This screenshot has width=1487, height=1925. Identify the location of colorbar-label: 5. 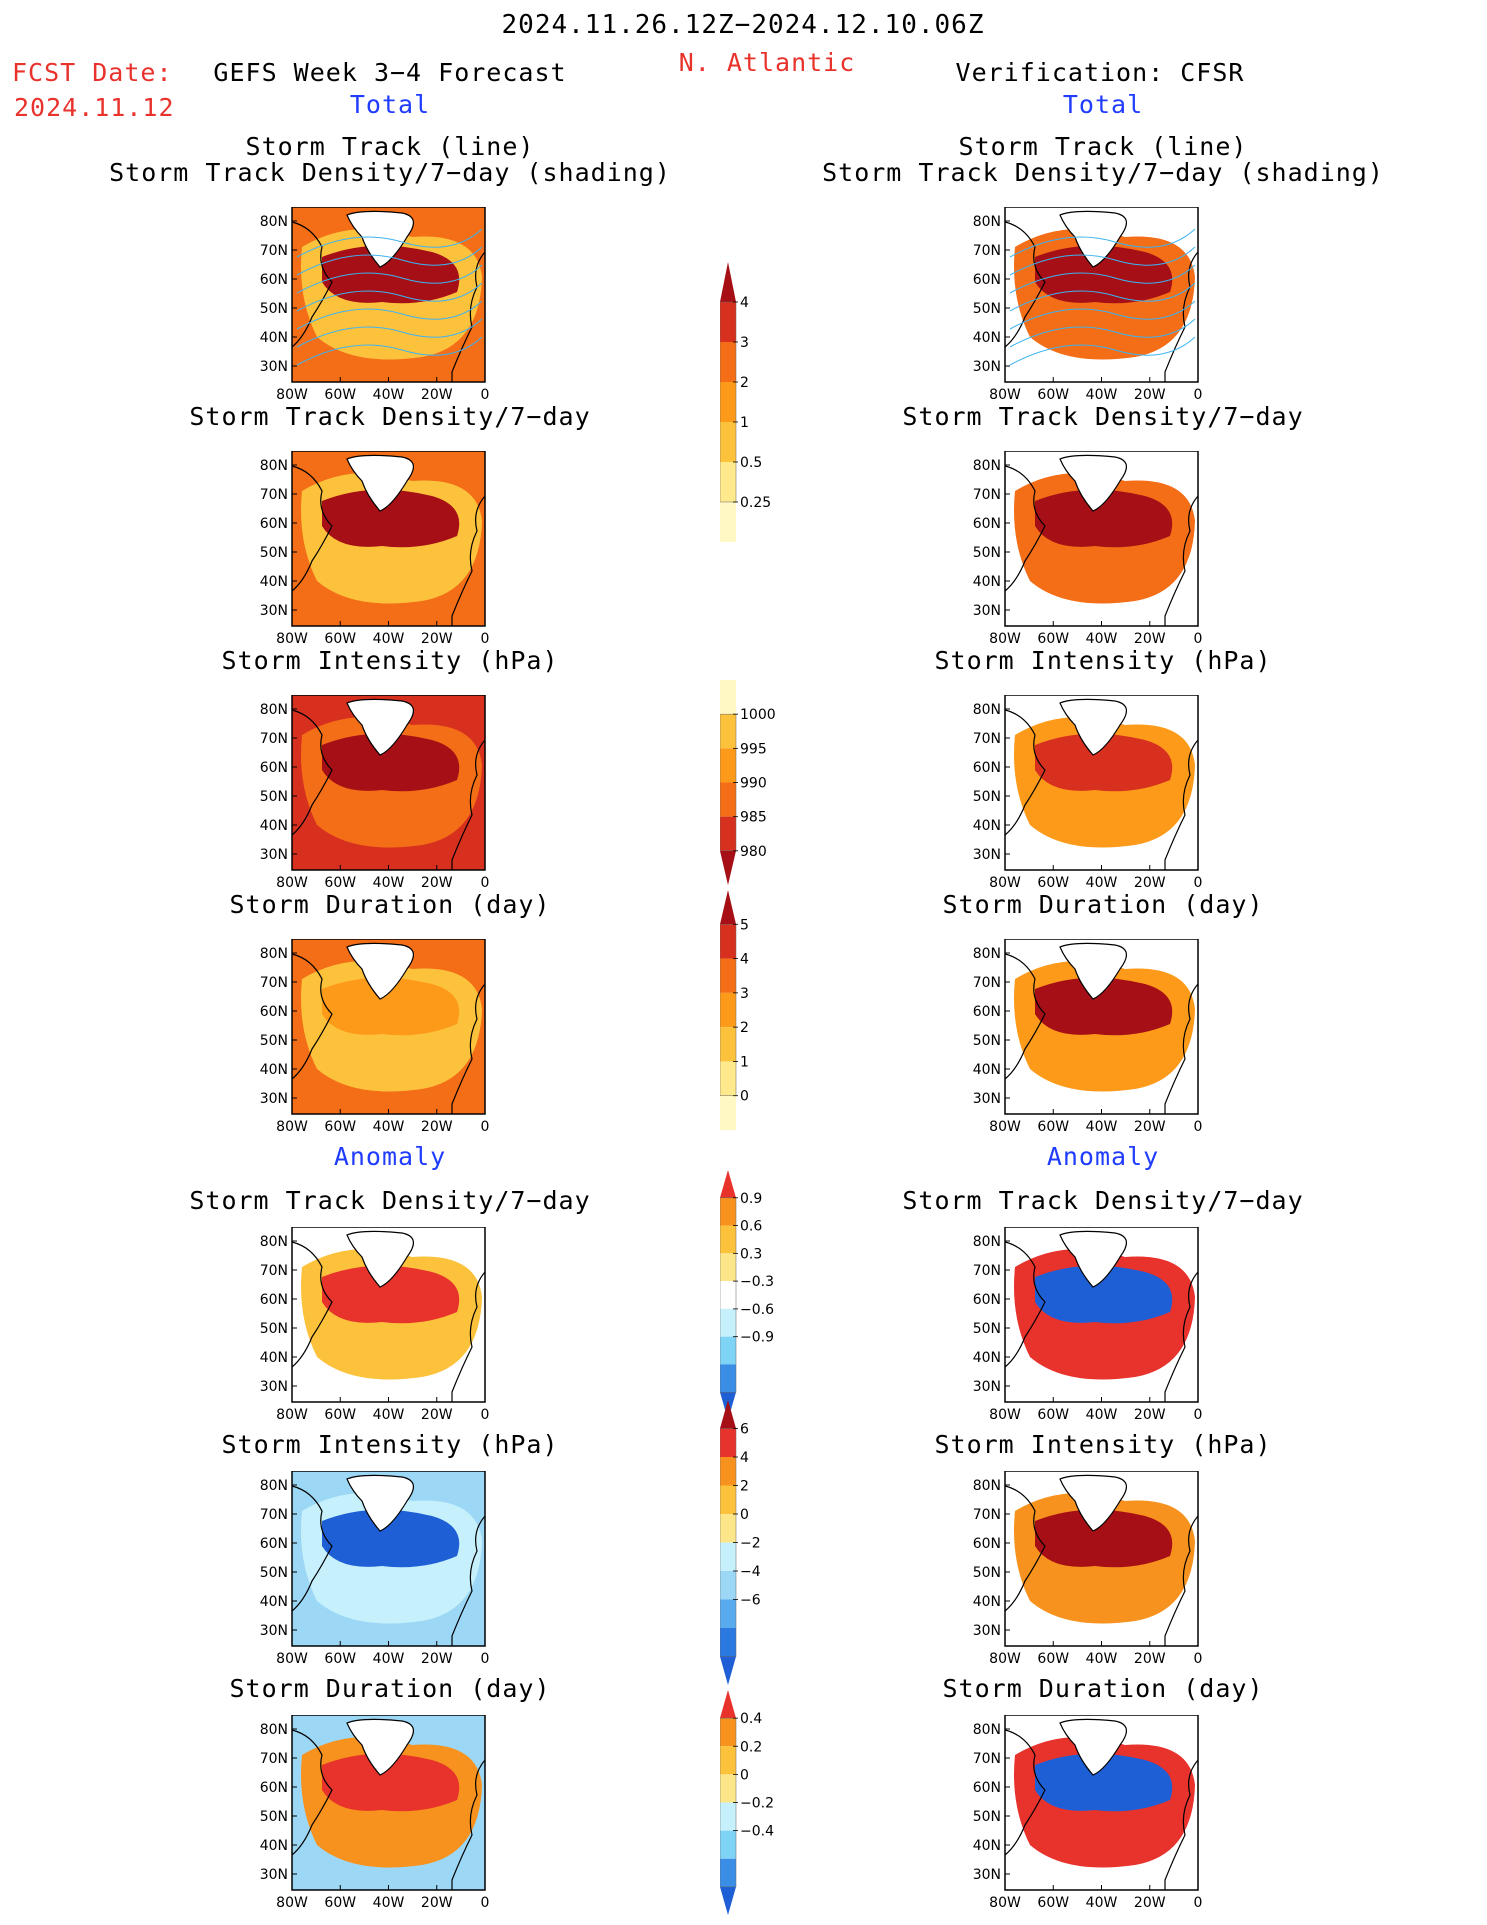
(744, 925).